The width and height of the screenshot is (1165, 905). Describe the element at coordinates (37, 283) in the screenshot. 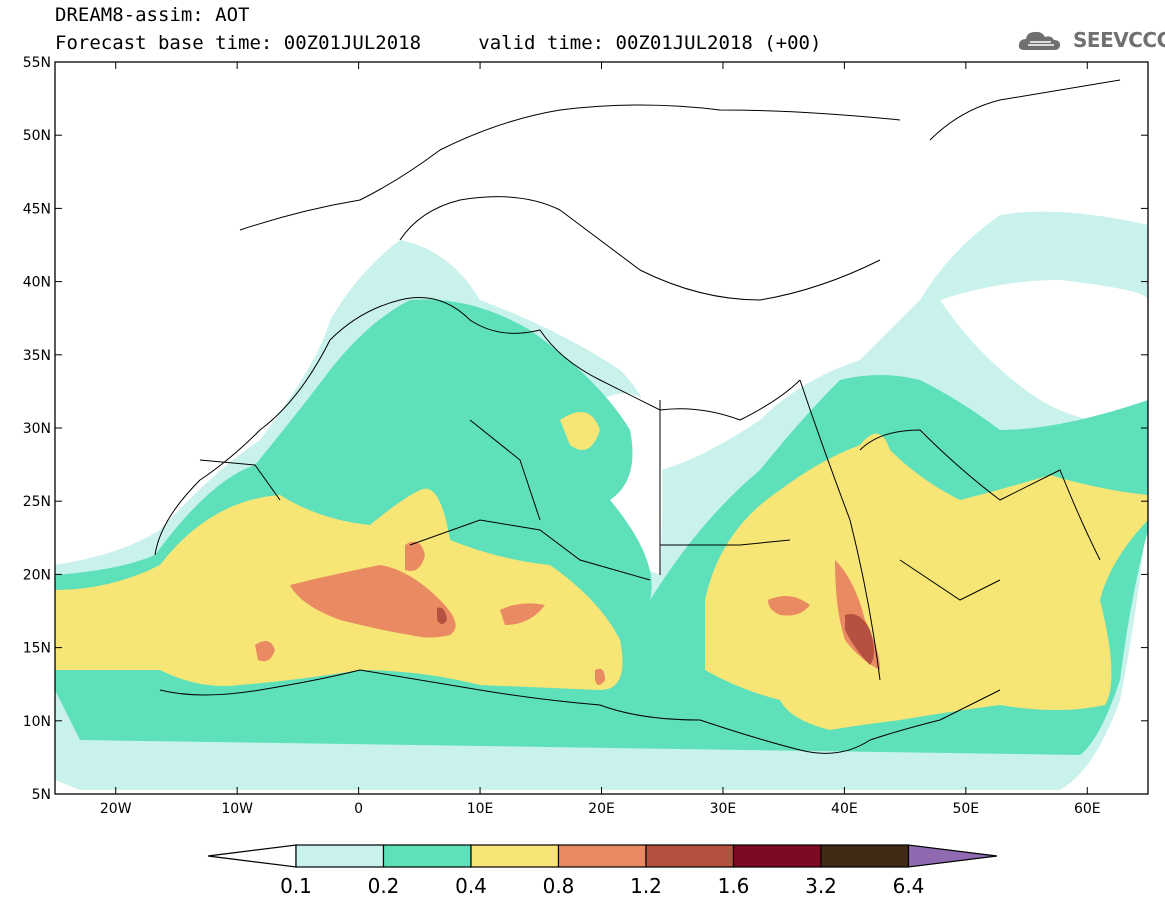

I see `lat-tick-label: 40N` at that location.